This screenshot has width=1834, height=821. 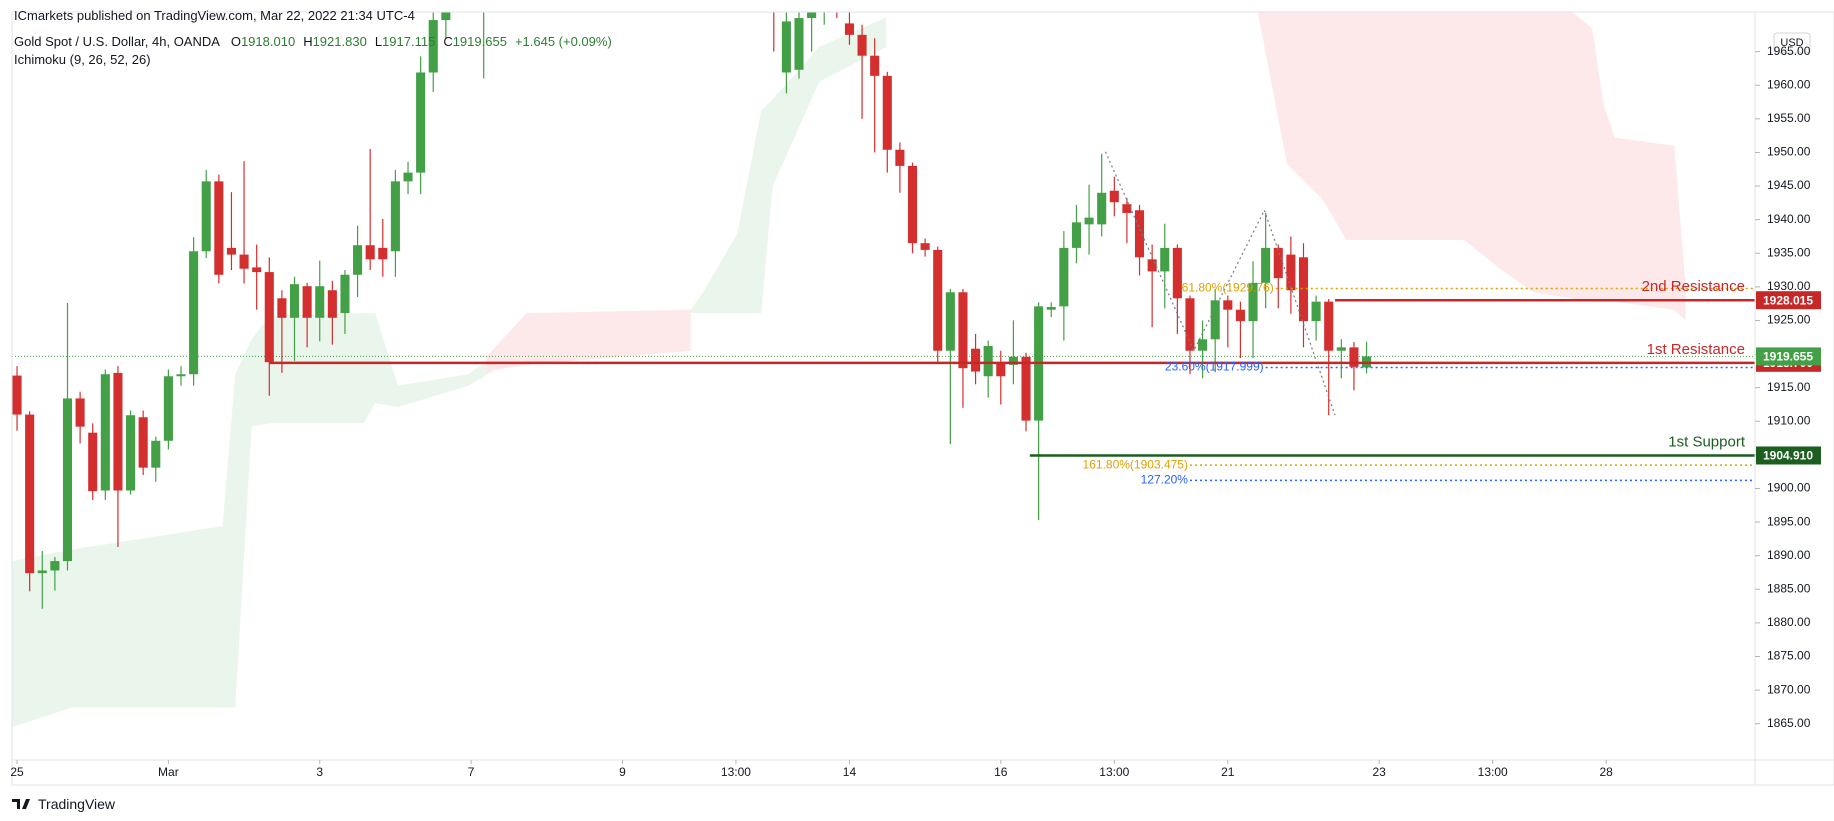 I want to click on y-tick-label: 1890.00, so click(x=1789, y=555).